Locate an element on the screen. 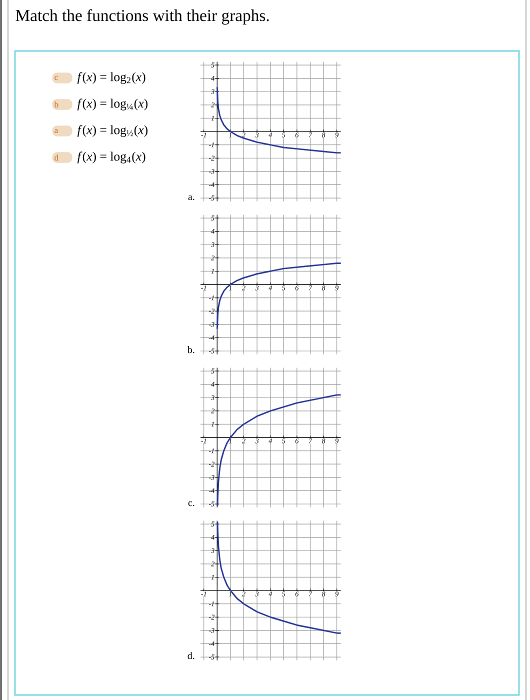  text: f(x) = log$_{½}$(x) is located at coordinates (112, 131).